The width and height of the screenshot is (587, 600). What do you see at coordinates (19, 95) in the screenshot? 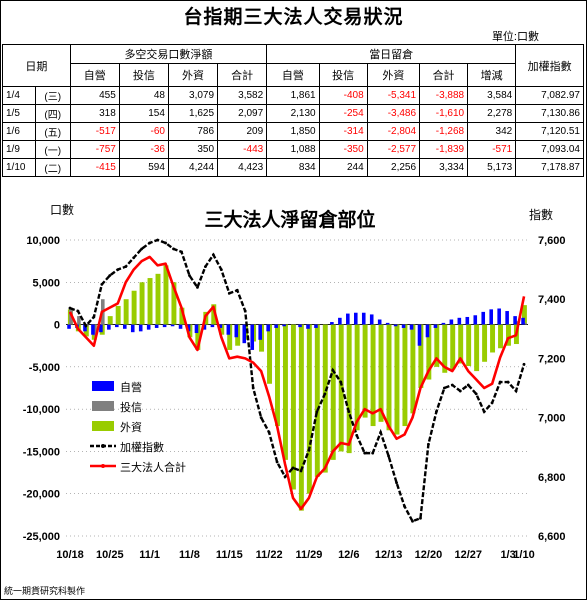
I see `row-date: 1/4` at bounding box center [19, 95].